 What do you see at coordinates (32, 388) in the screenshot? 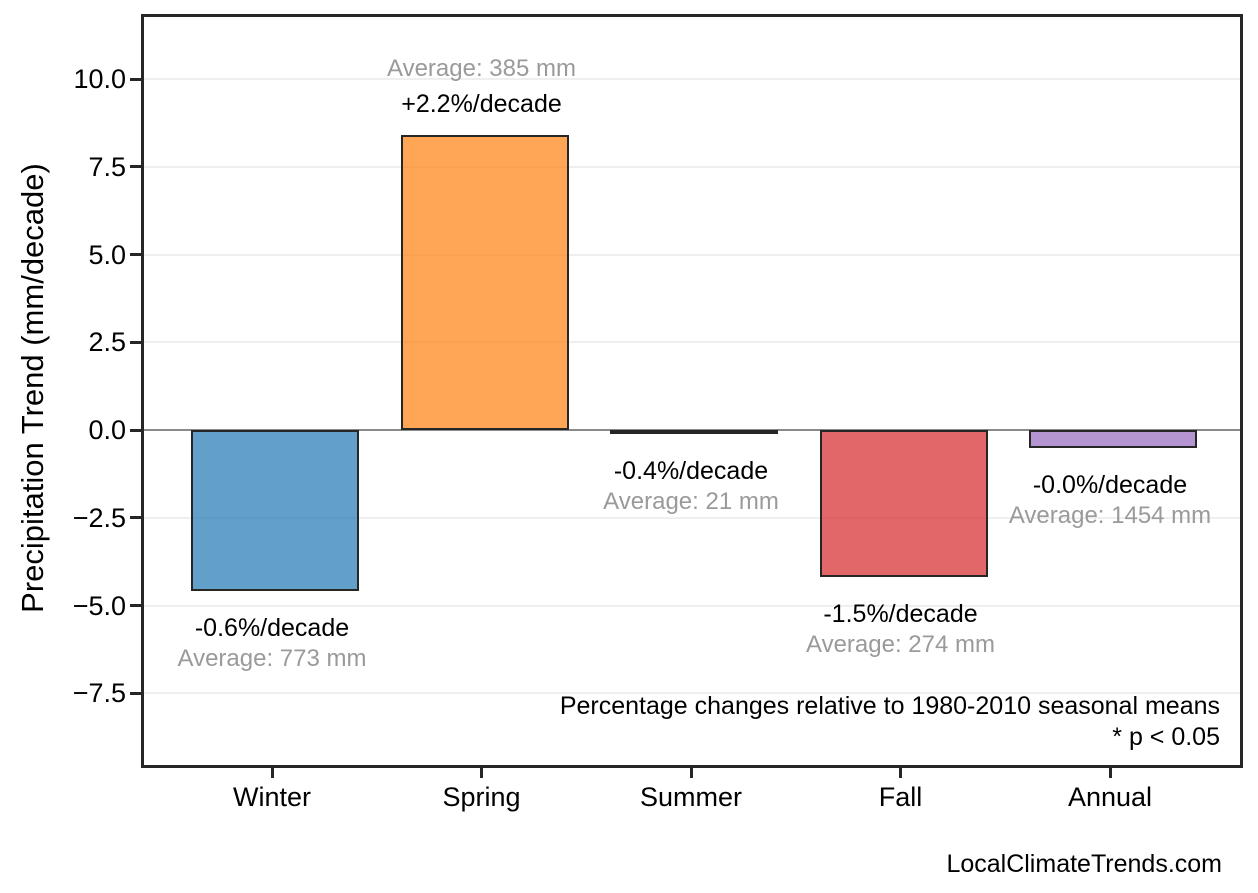
I see `y-axis-title: Precipitation Trend (mm/decade)` at bounding box center [32, 388].